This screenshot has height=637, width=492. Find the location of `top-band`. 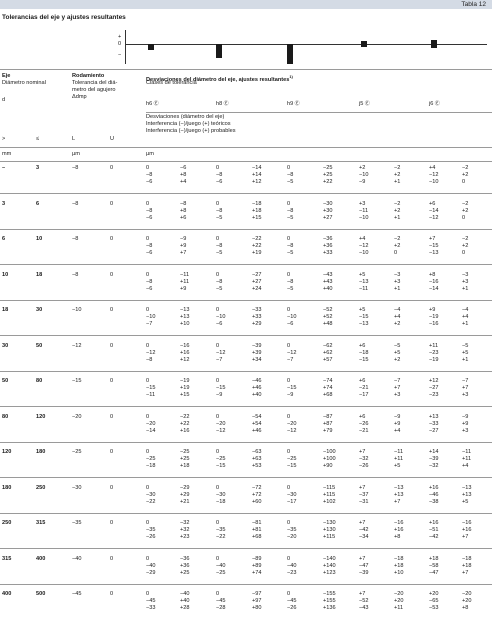

top-band is located at coordinates (246, 4).